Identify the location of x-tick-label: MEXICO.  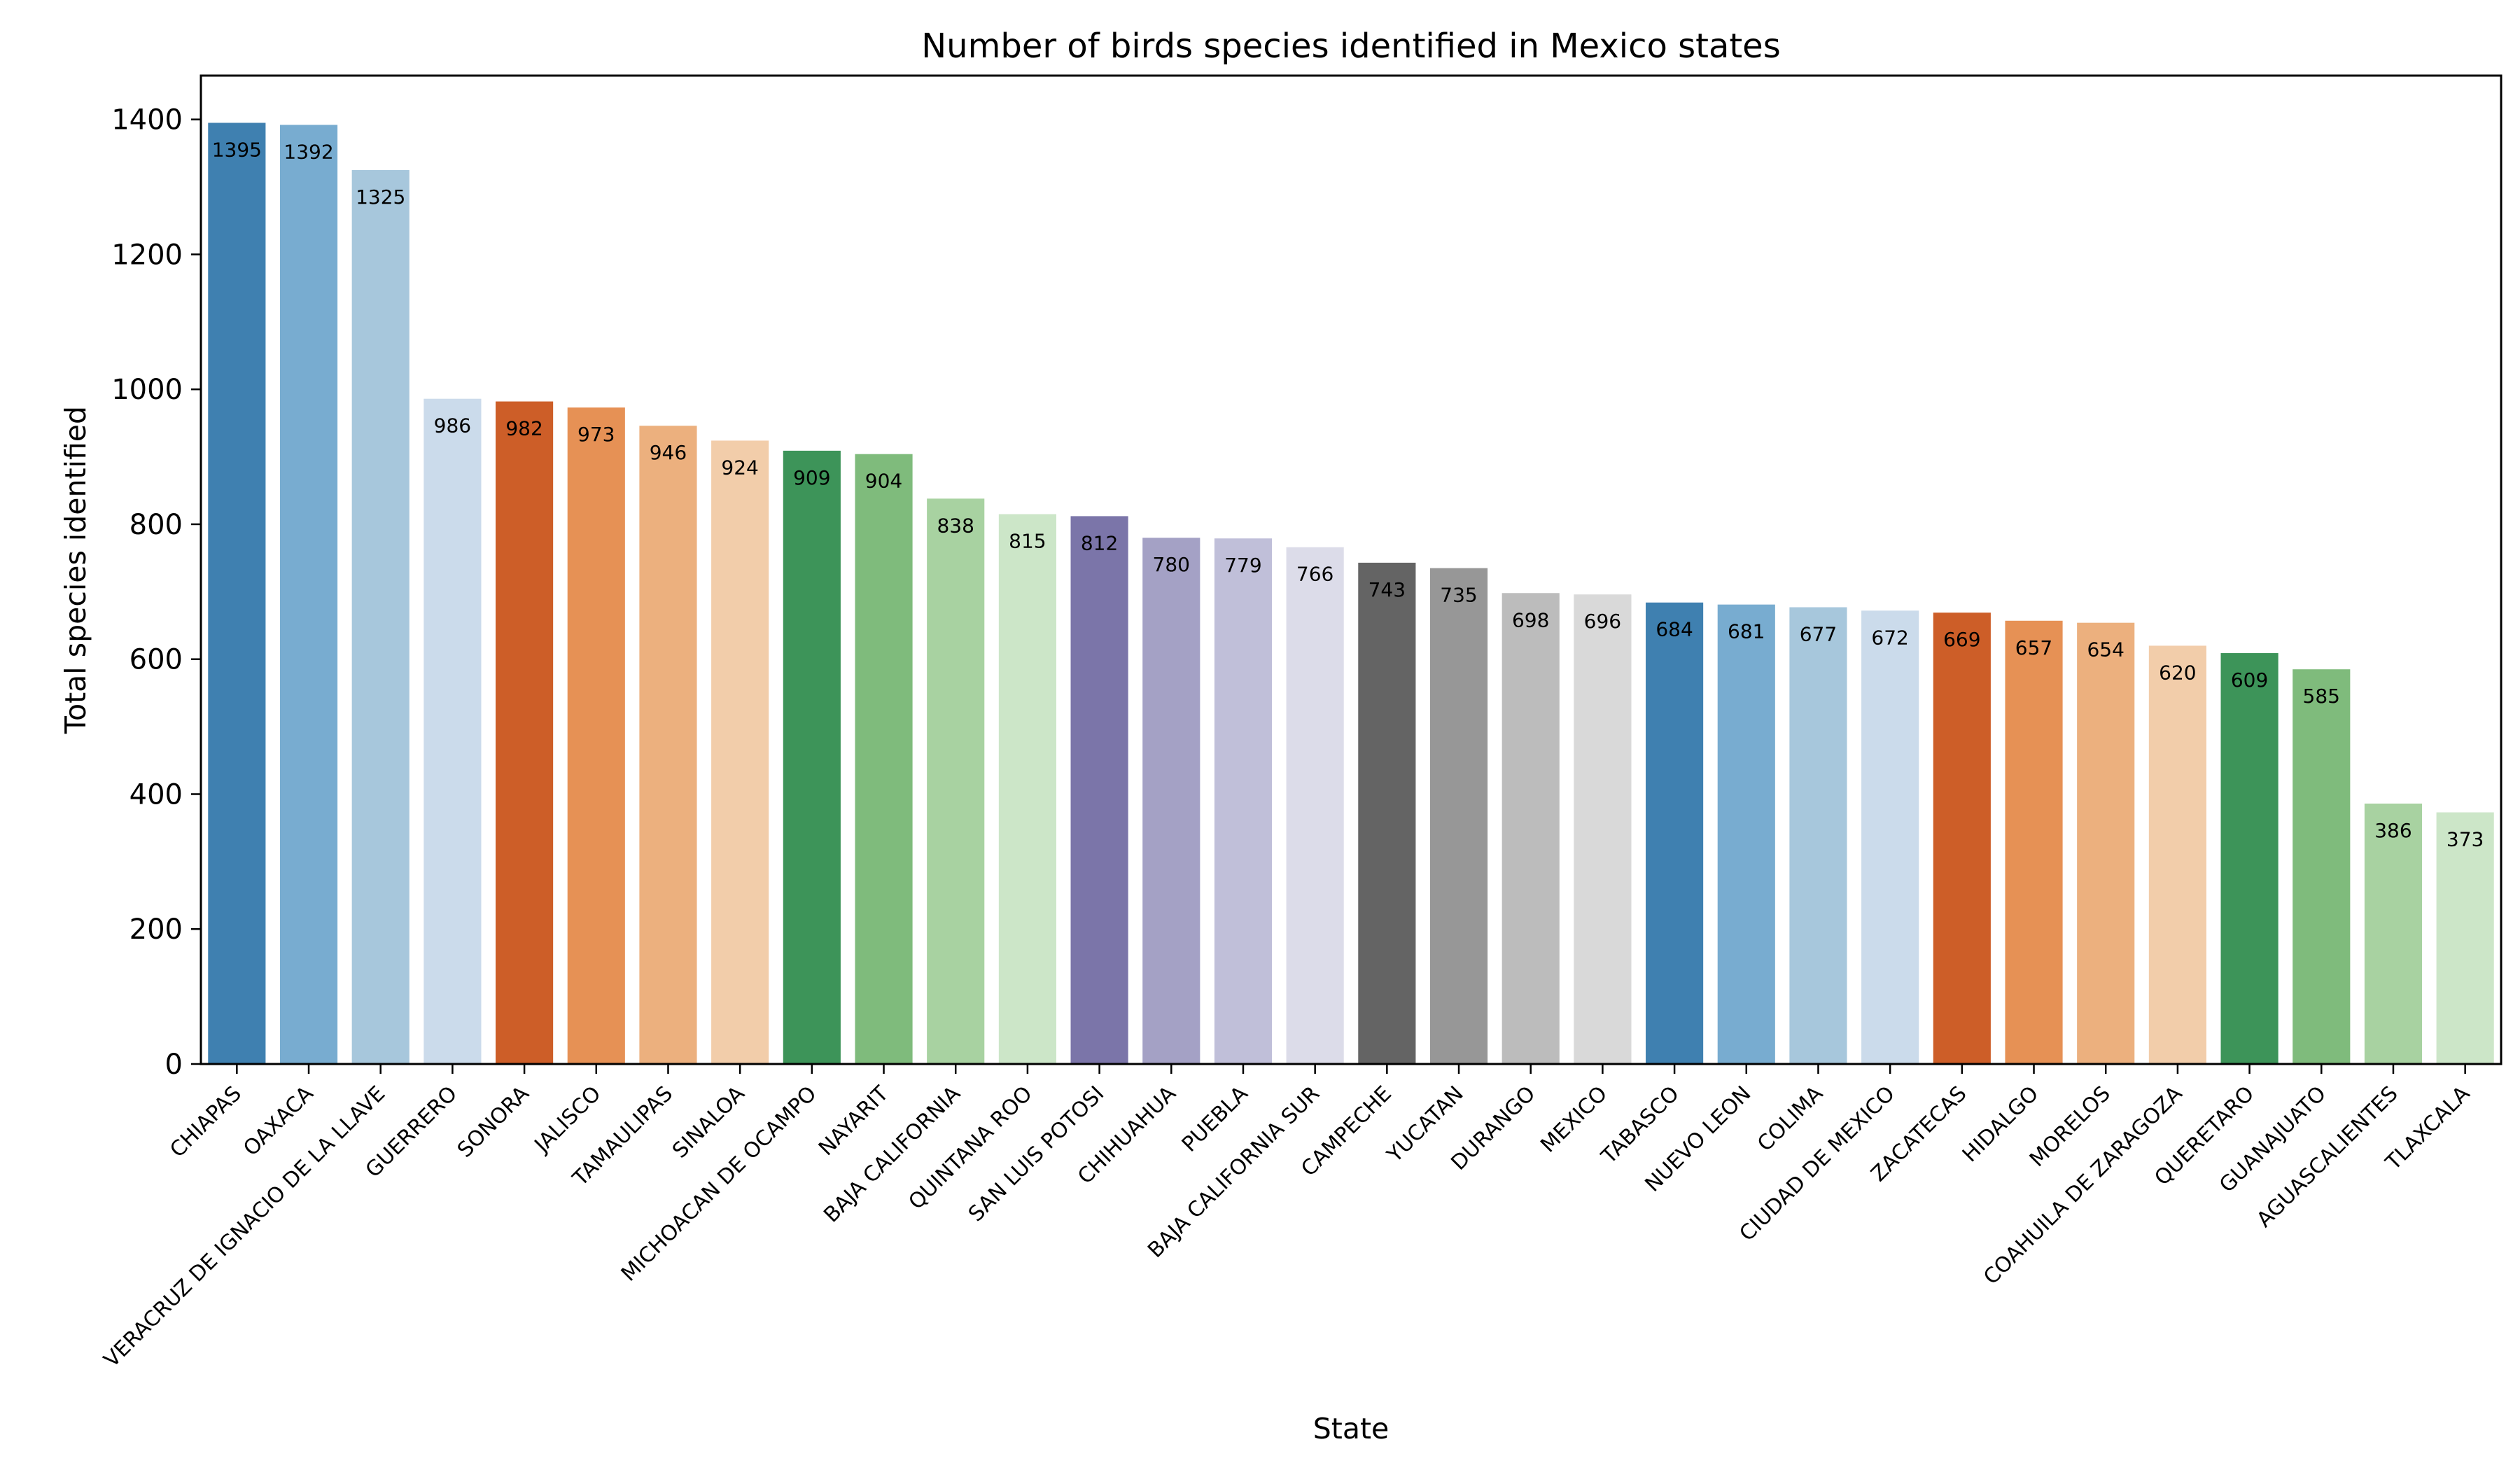
(1574, 1120).